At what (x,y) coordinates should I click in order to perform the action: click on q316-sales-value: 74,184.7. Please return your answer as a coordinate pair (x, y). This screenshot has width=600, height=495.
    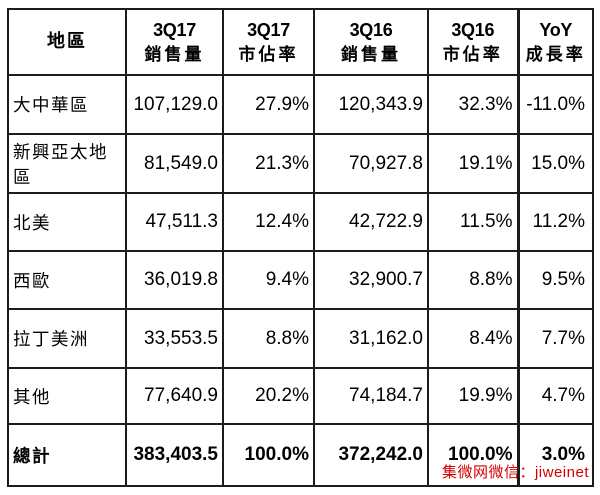
    Looking at the image, I should click on (371, 396).